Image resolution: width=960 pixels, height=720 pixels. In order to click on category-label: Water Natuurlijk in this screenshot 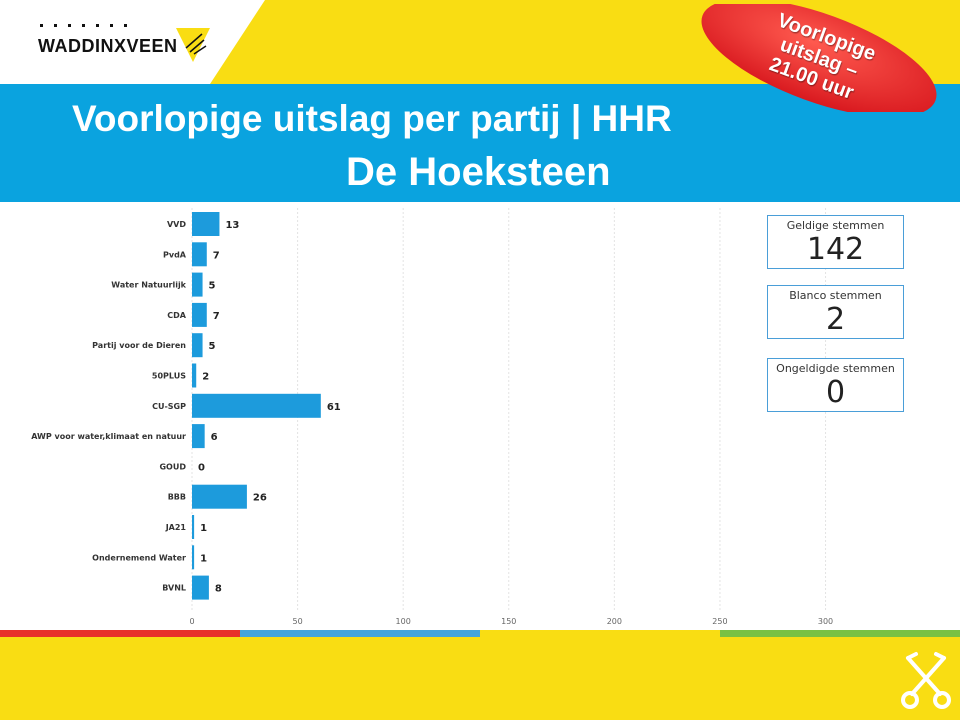, I will do `click(148, 285)`.